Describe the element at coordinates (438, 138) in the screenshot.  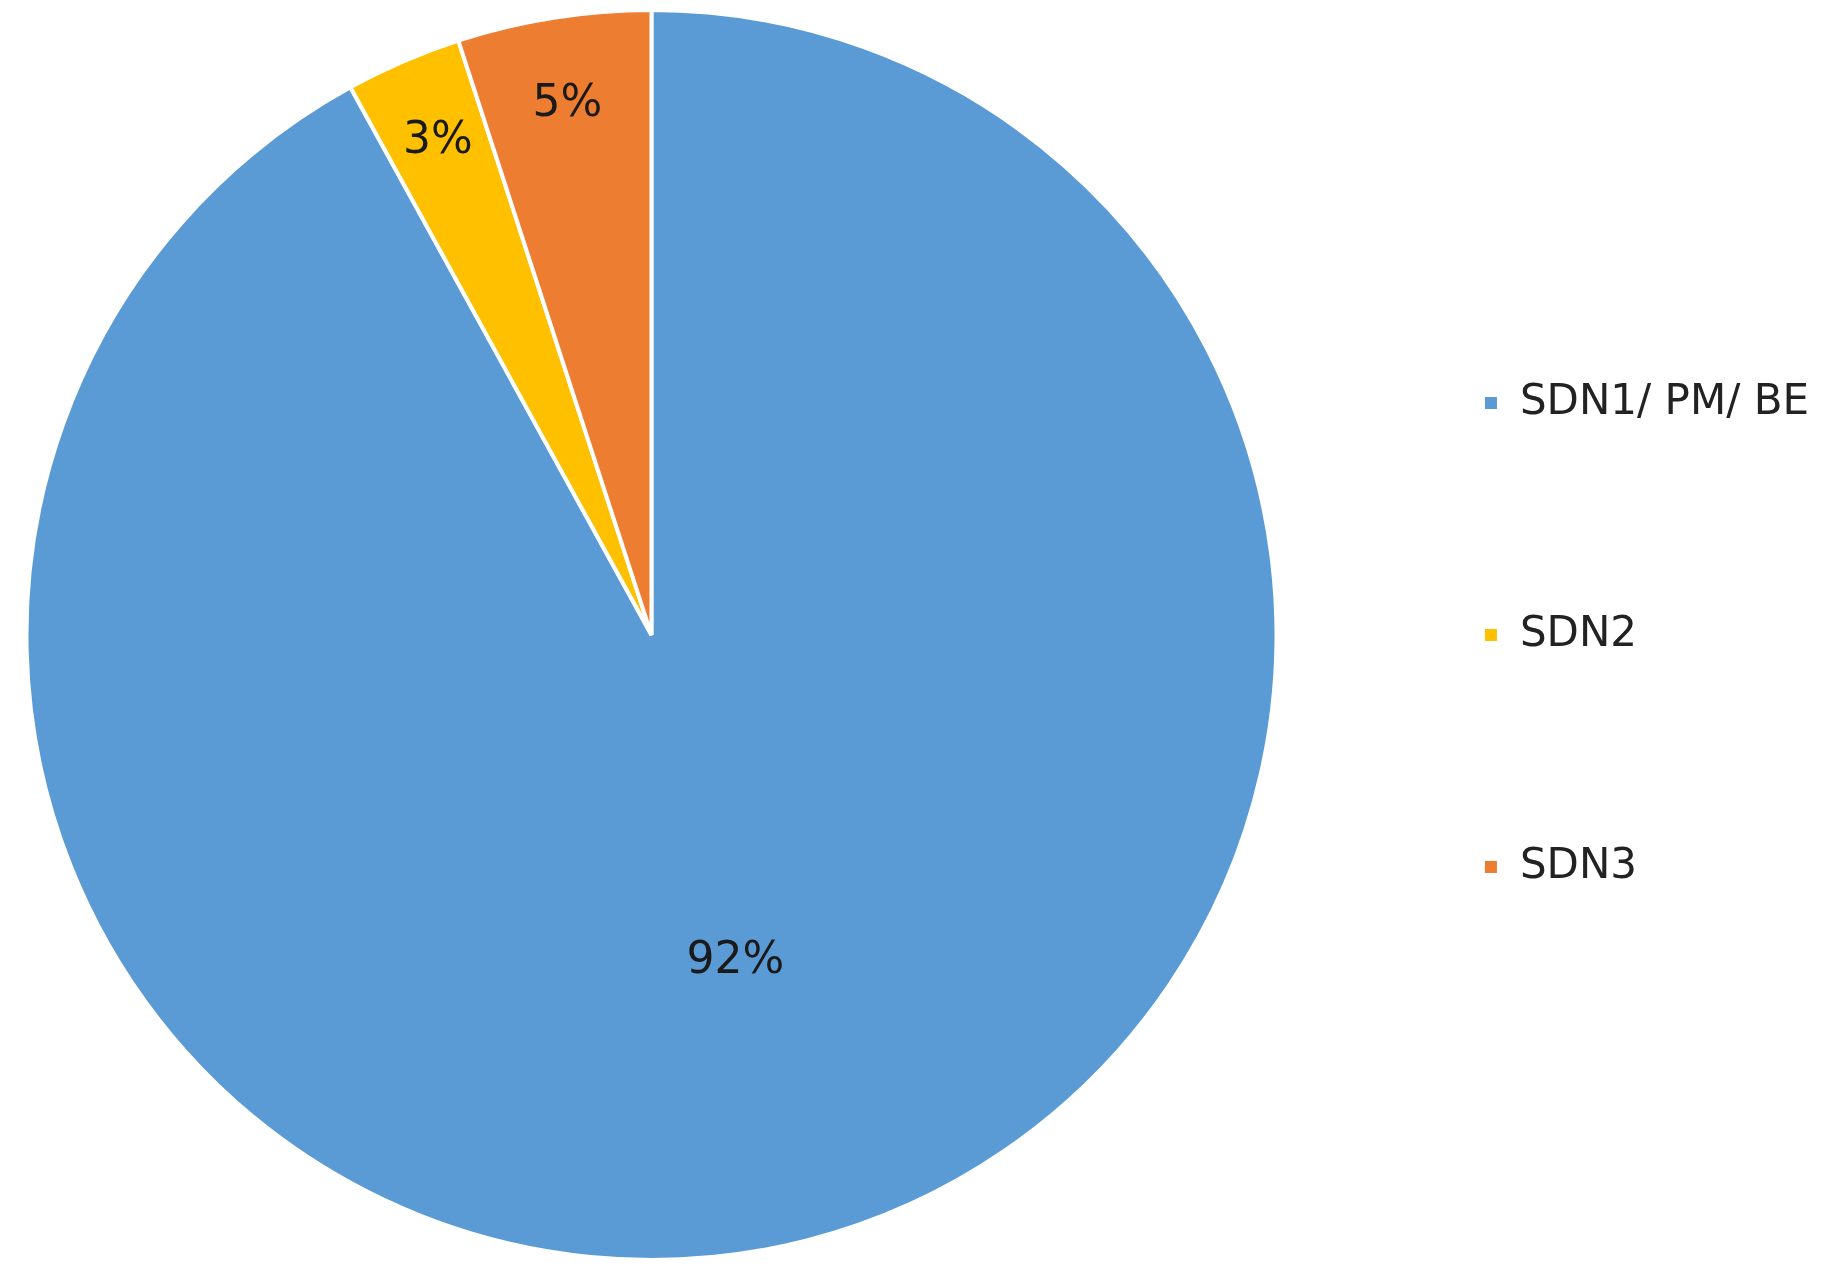
I see `data-label: 3%` at that location.